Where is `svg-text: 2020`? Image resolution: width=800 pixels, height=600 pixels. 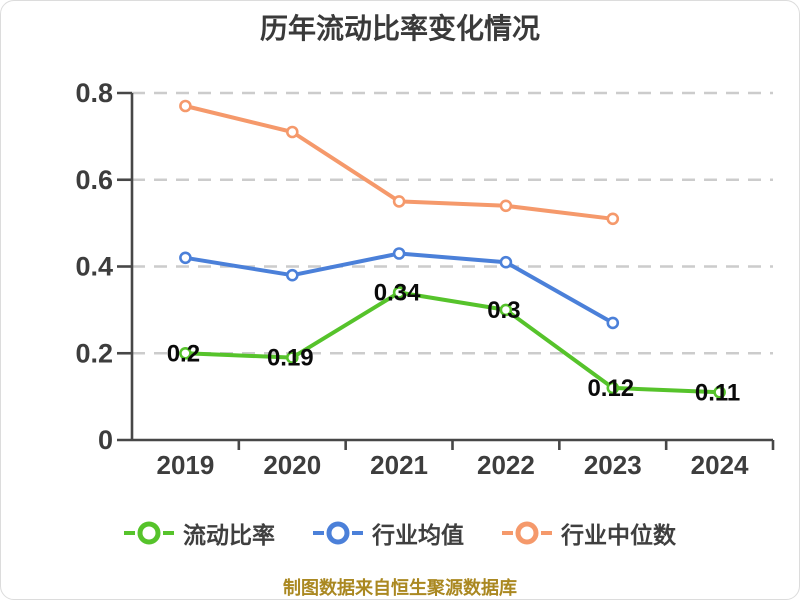 svg-text: 2020 is located at coordinates (292, 465).